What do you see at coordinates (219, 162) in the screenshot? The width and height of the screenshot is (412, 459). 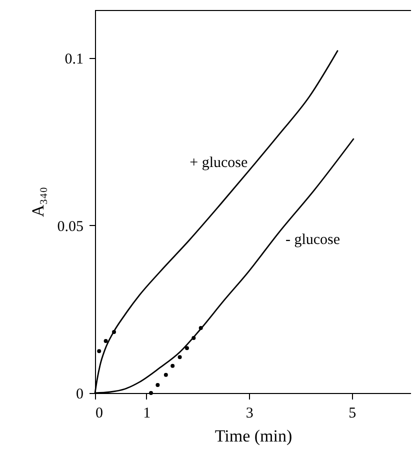 I see `series-label: + glucose` at bounding box center [219, 162].